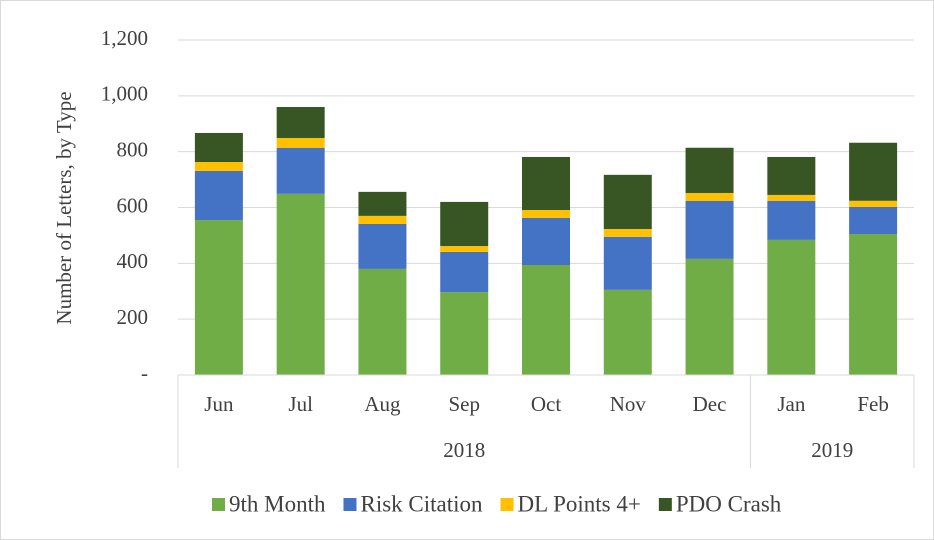 The height and width of the screenshot is (540, 934). I want to click on legend-label: Risk Citation, so click(421, 503).